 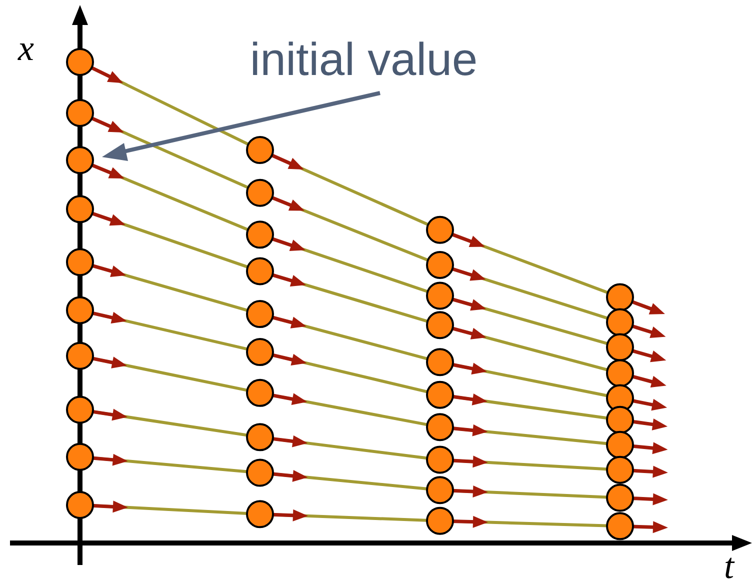 What do you see at coordinates (364, 59) in the screenshot?
I see `annotation: initial value` at bounding box center [364, 59].